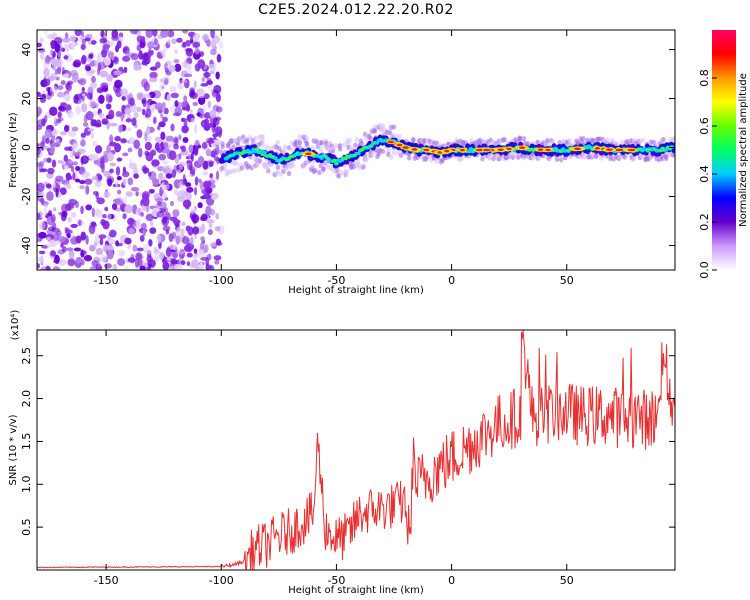  What do you see at coordinates (106, 580) in the screenshot?
I see `x-tick-label: -150` at bounding box center [106, 580].